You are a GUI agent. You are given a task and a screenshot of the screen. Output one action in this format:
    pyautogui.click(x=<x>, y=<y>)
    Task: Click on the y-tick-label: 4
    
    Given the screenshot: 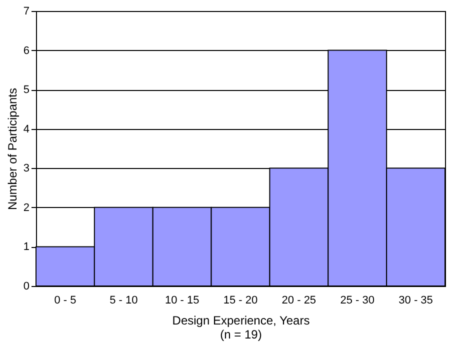 What is the action you would take?
    pyautogui.click(x=26, y=129)
    